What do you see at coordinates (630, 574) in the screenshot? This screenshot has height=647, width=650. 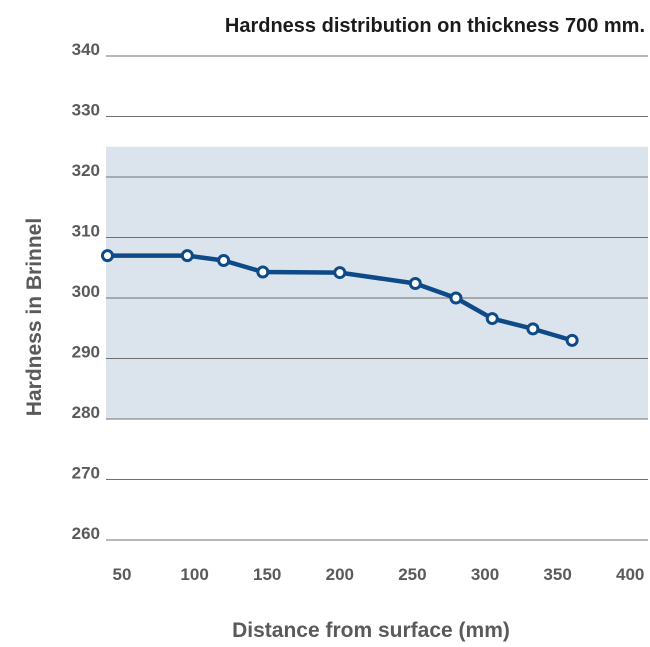 I see `x-tick-label: 400` at bounding box center [630, 574].